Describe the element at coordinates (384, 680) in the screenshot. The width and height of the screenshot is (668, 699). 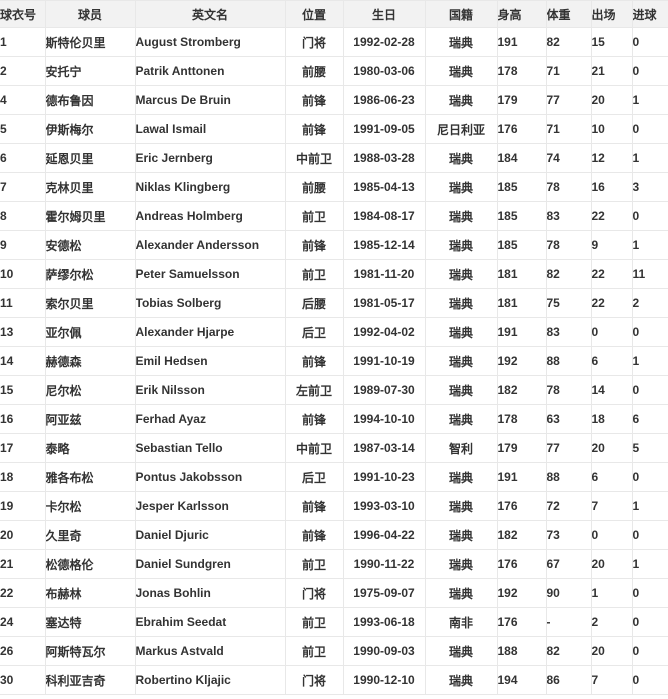
I see `cell-birthday: 1990-12-10` at that location.